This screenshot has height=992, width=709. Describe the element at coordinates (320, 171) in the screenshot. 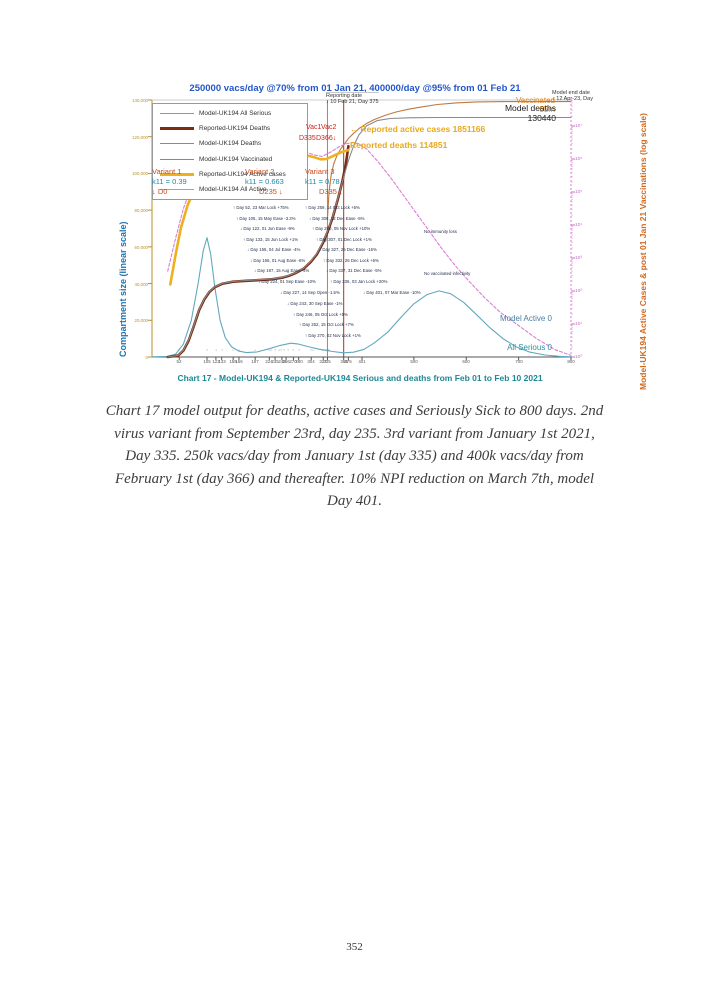

I see `variant-3-name: Variant 3` at that location.